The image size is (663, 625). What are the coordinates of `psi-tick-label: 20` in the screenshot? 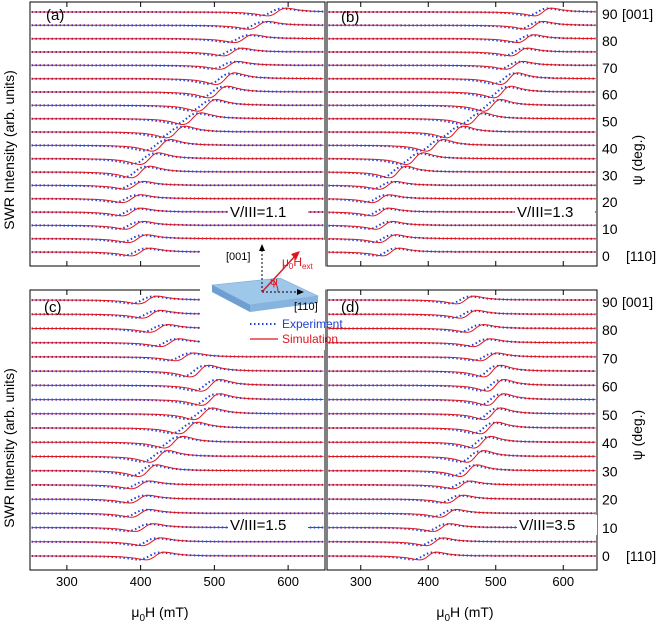 It's located at (610, 500).